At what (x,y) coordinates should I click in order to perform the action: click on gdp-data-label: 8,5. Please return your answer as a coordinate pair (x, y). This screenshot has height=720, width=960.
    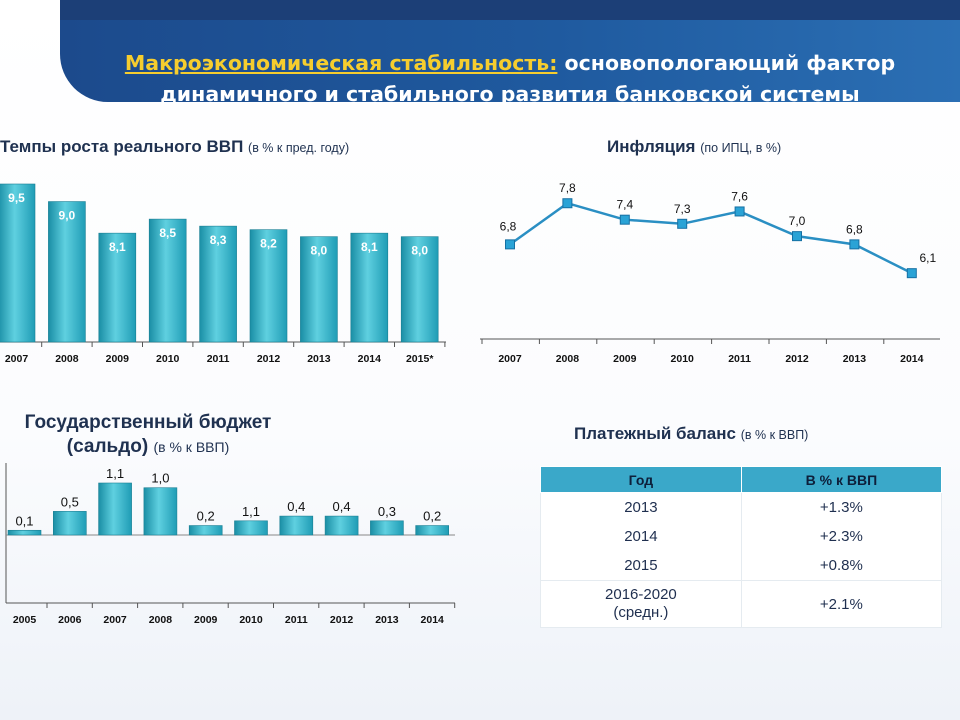
    Looking at the image, I should click on (167, 233).